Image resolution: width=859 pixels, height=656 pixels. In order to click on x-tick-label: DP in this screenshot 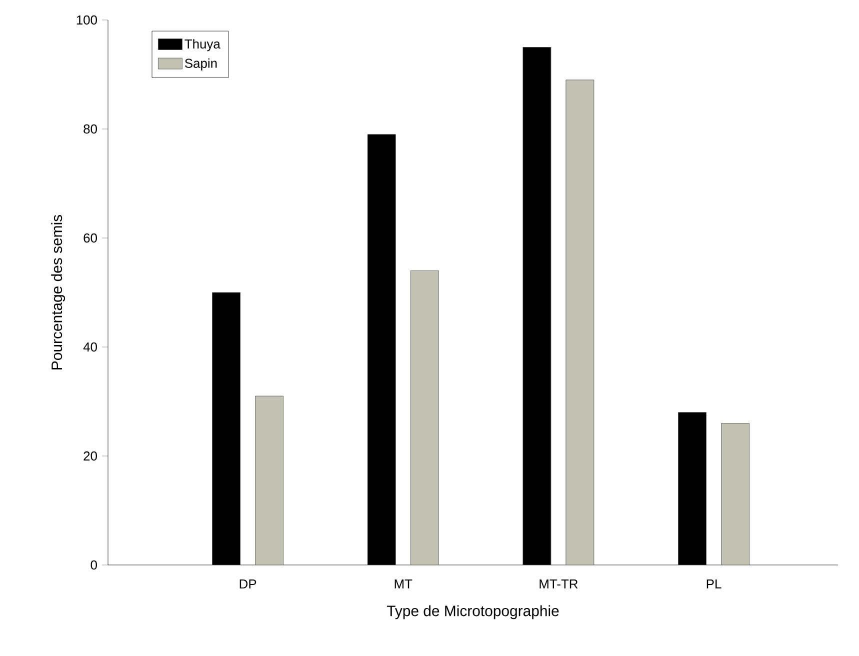, I will do `click(248, 584)`.